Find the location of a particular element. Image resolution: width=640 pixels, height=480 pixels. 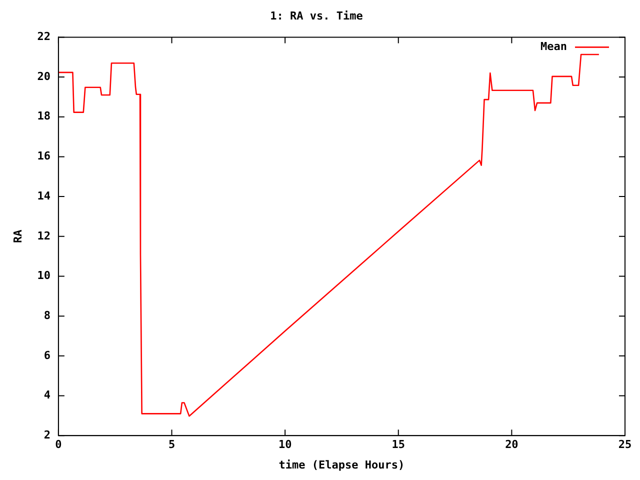

y-tick-label: 22 is located at coordinates (43, 37).